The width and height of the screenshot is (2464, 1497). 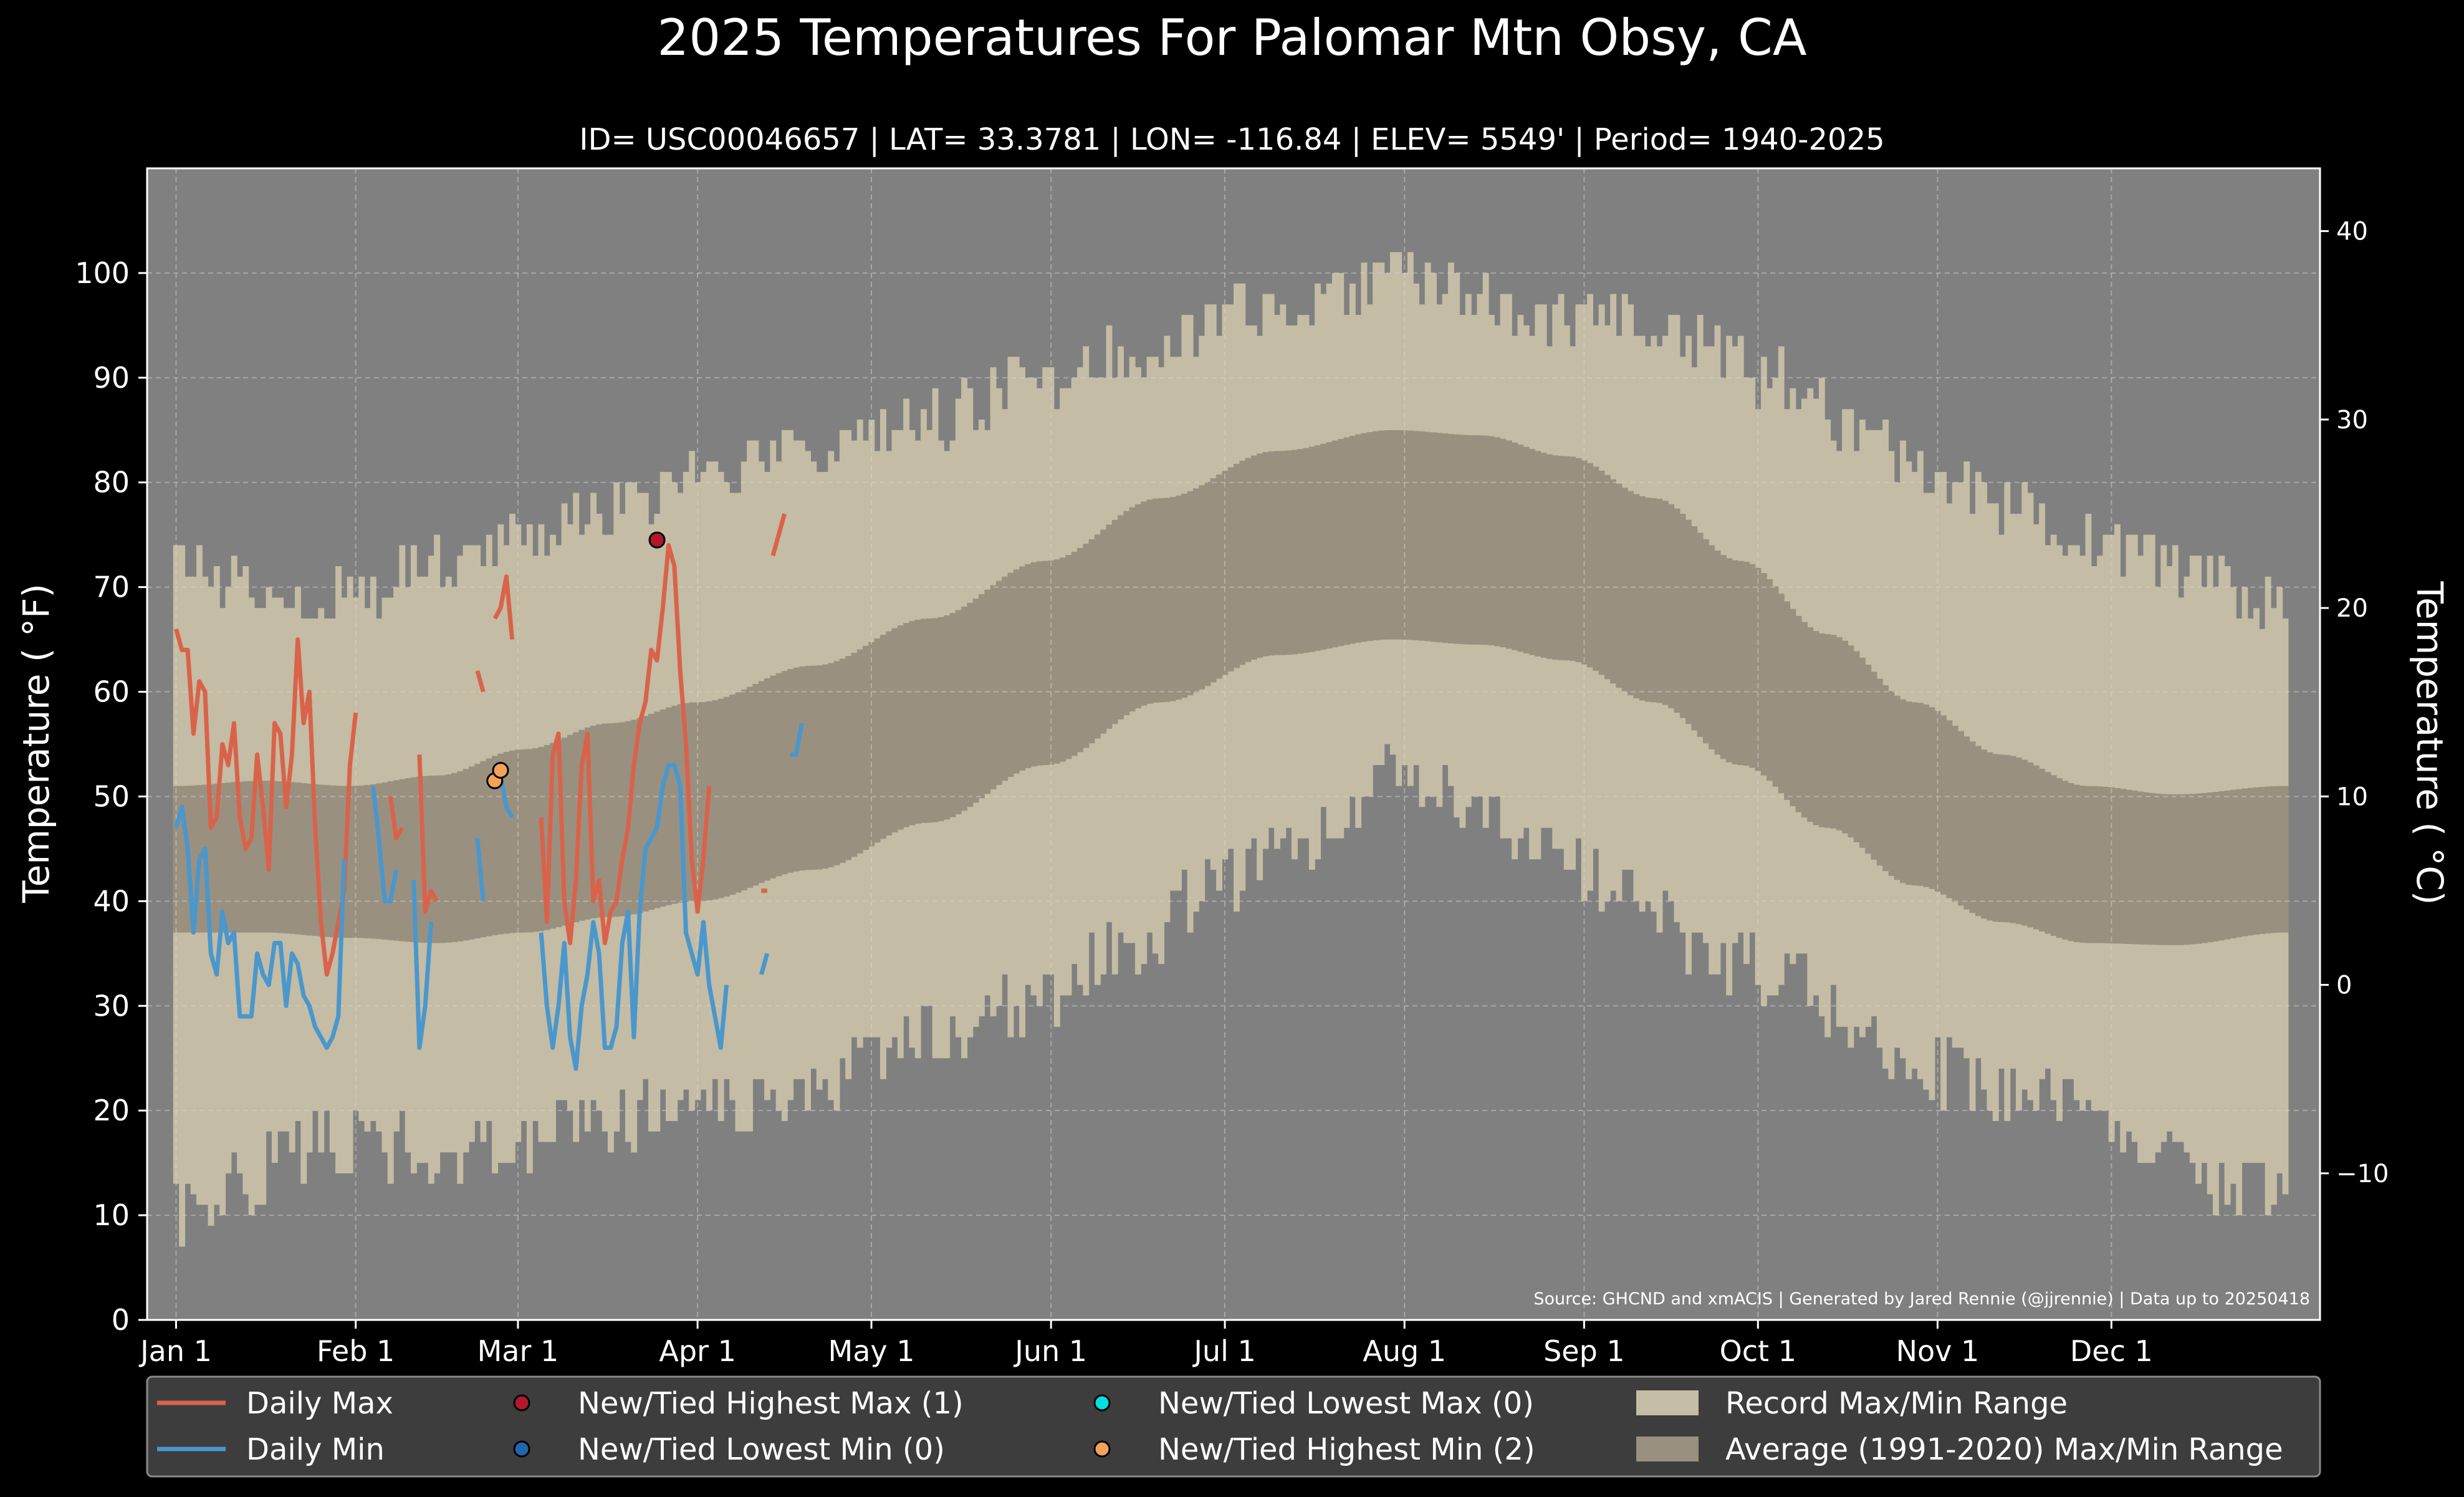 What do you see at coordinates (111, 796) in the screenshot?
I see `y-tick-label: 50` at bounding box center [111, 796].